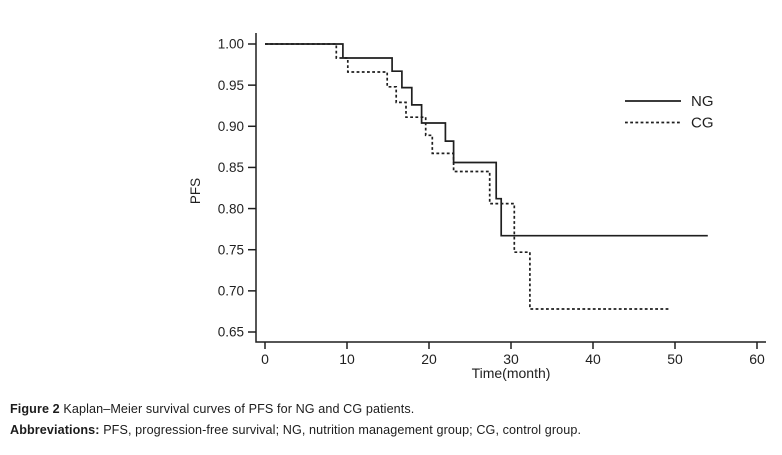 The width and height of the screenshot is (782, 455). Describe the element at coordinates (593, 359) in the screenshot. I see `x-tick-label: 40` at that location.